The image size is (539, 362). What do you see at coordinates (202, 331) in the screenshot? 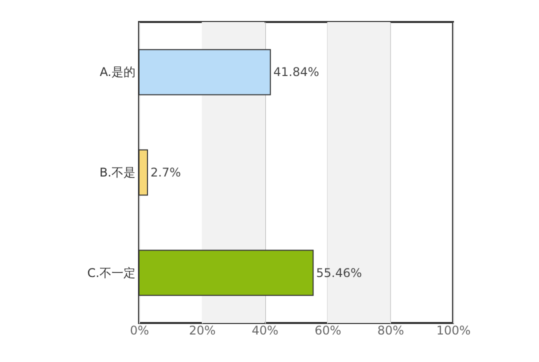
I see `x-tick-label: 20%` at bounding box center [202, 331].